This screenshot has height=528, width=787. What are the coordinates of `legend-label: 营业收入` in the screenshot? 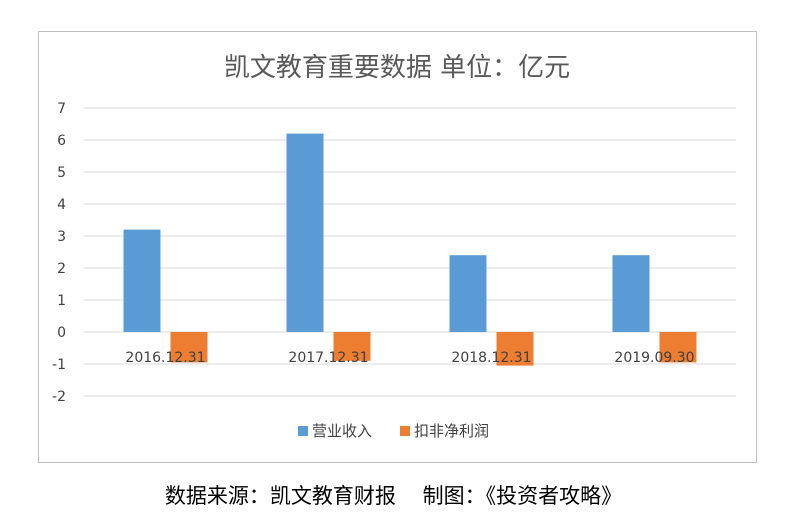 It's located at (342, 431).